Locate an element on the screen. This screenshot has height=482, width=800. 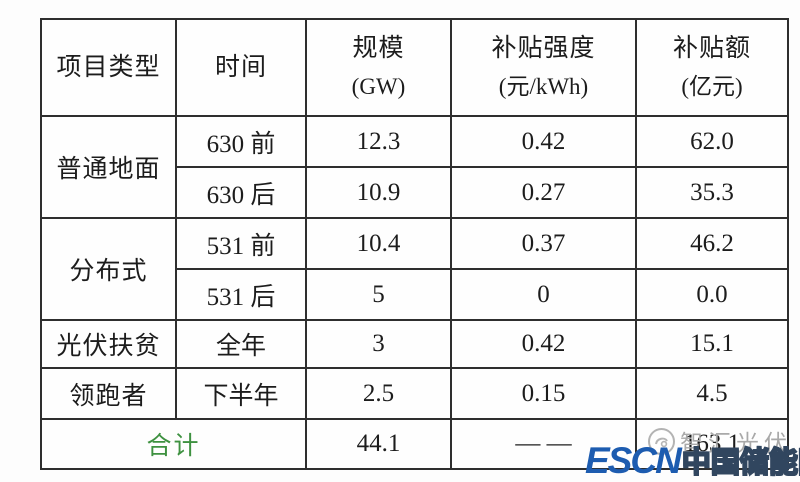
cell-scale: 10.9 is located at coordinates (378, 192).